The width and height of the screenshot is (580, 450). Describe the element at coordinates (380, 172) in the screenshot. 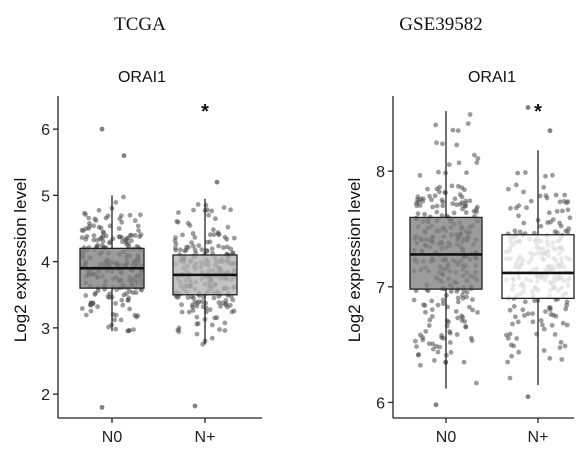

I see `y-tick-label: 8` at that location.